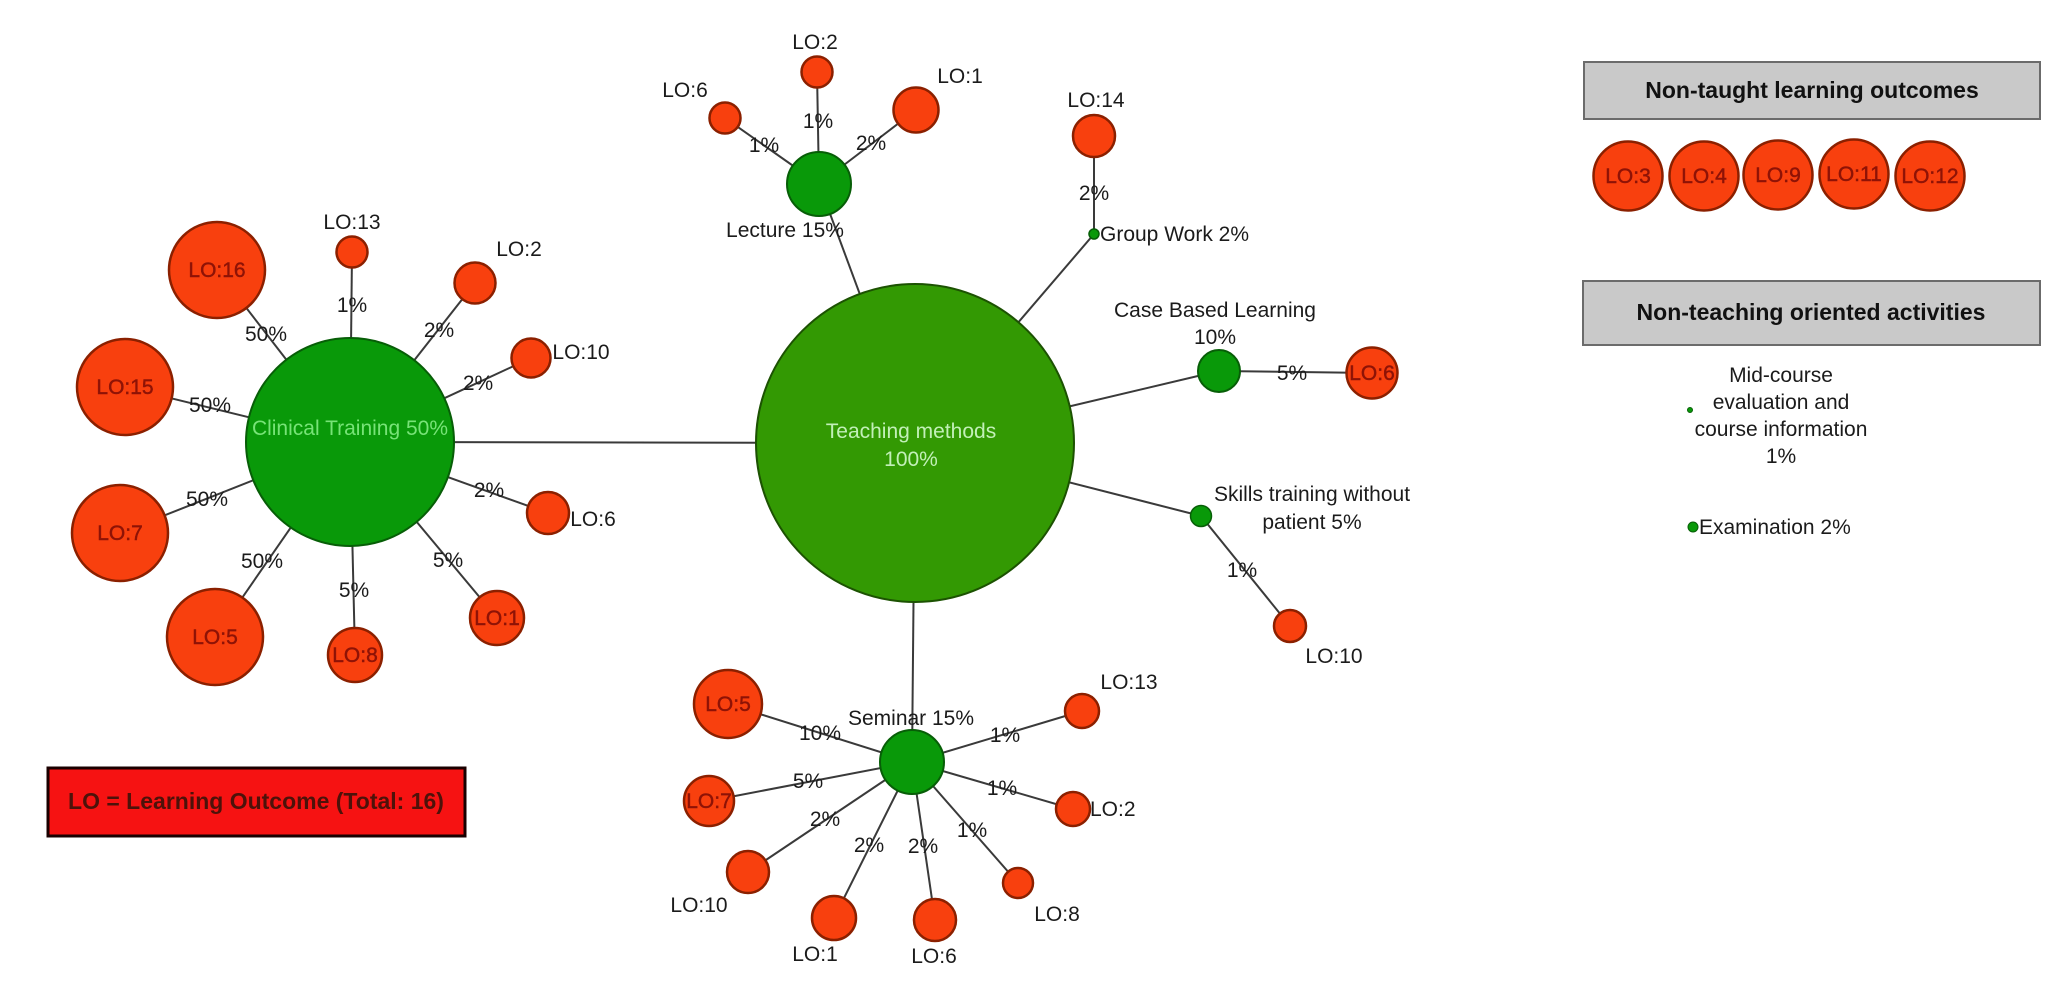 The height and width of the screenshot is (1001, 2059). What do you see at coordinates (256, 801) in the screenshot?
I see `svg-text:LO = Learning Outcome (Total:: LO = Learning Outcome (Total: 16)` at bounding box center [256, 801].